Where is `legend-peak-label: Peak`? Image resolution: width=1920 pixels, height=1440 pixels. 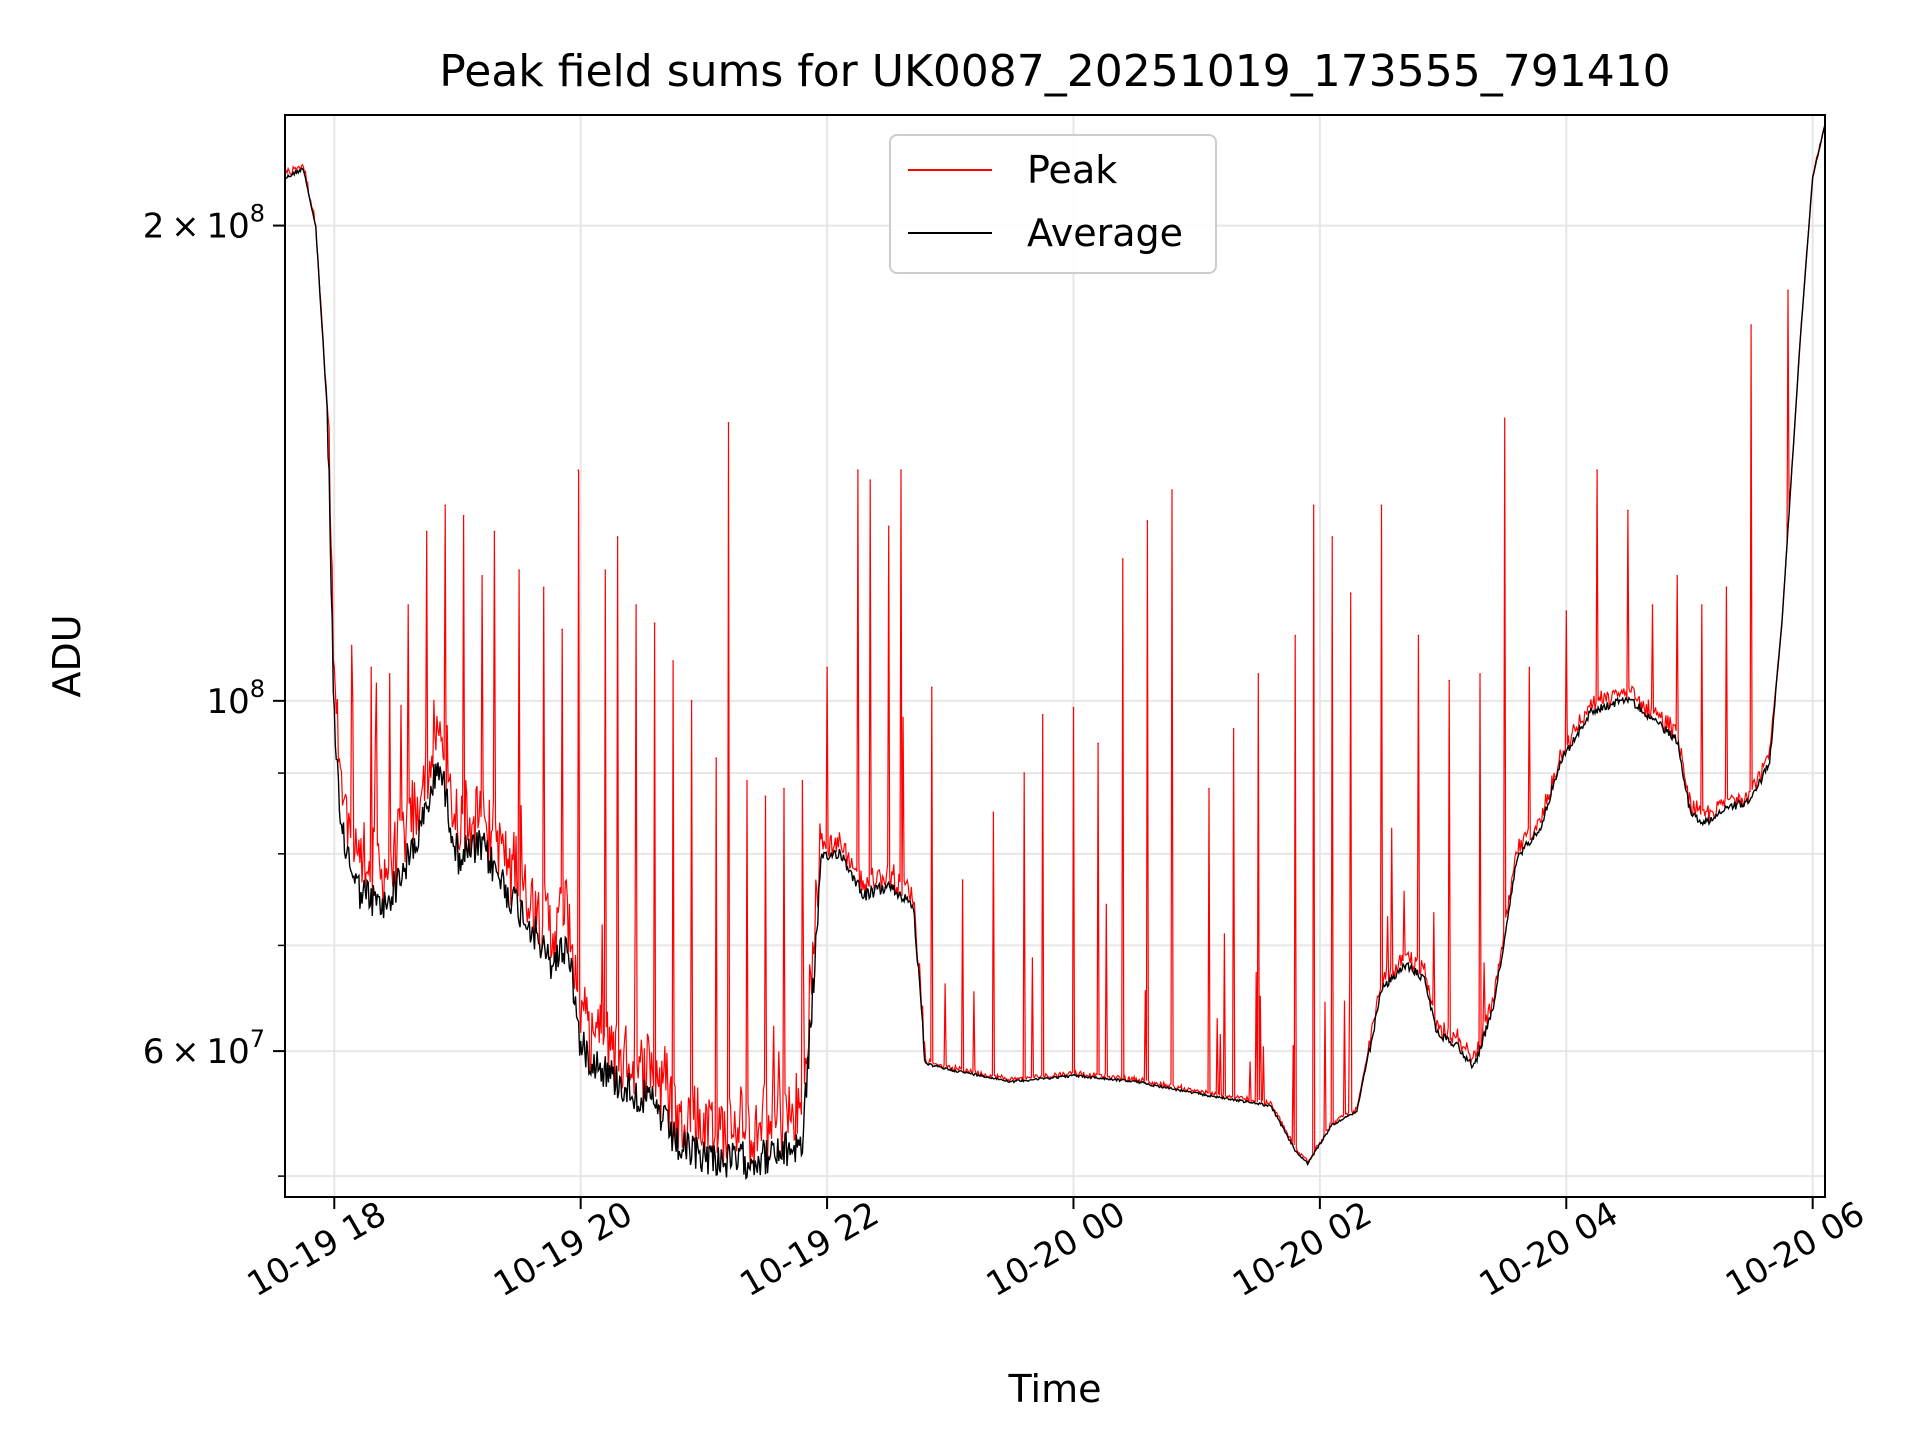
legend-peak-label: Peak is located at coordinates (1072, 170).